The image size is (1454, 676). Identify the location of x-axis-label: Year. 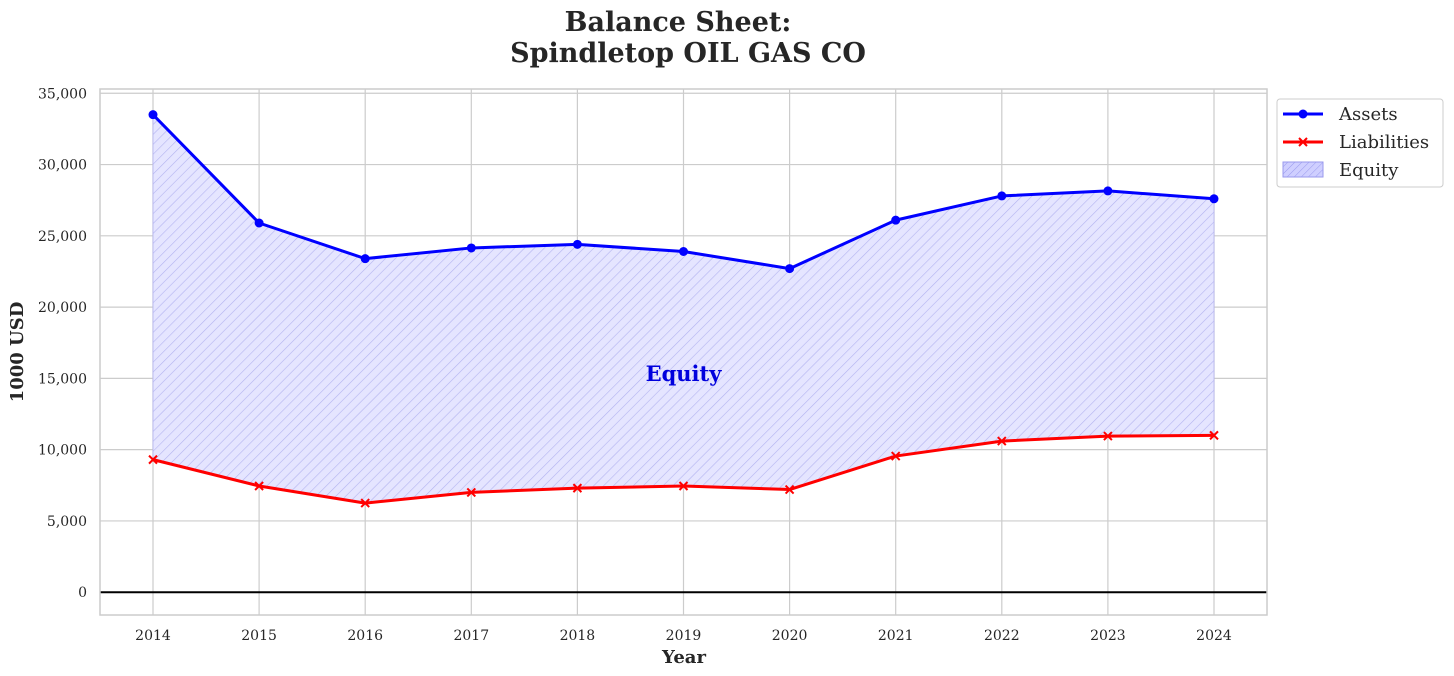
(683, 657).